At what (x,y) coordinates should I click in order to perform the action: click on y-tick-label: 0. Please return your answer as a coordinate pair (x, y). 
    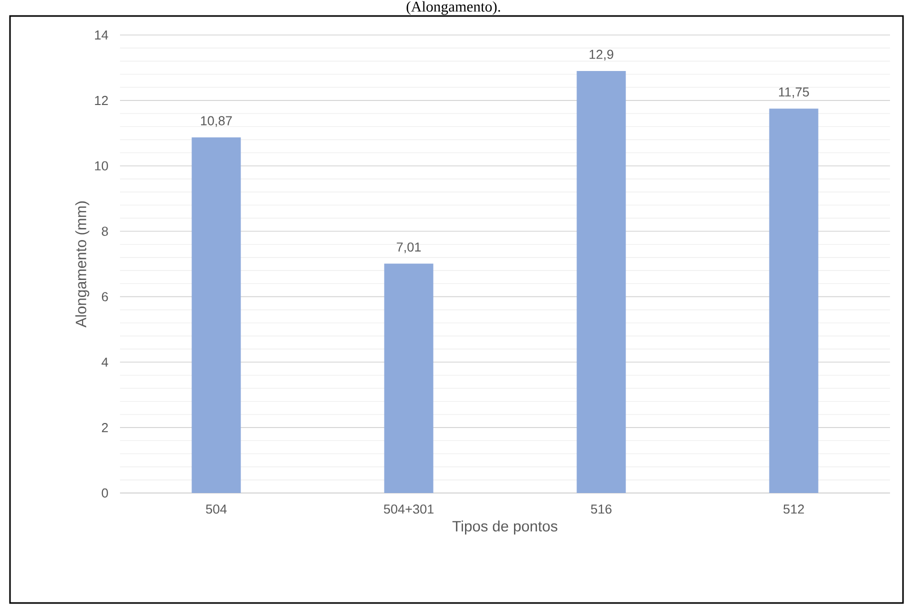
    Looking at the image, I should click on (105, 493).